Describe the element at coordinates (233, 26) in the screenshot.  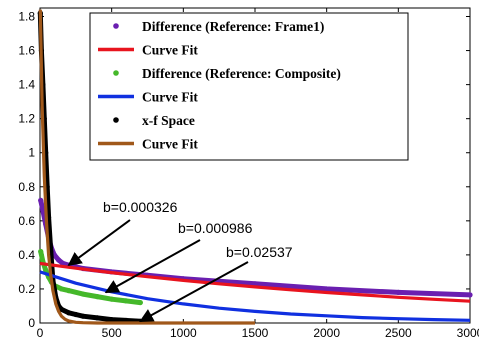
I see `legend-label: Difference (Reference: Frame1)` at that location.